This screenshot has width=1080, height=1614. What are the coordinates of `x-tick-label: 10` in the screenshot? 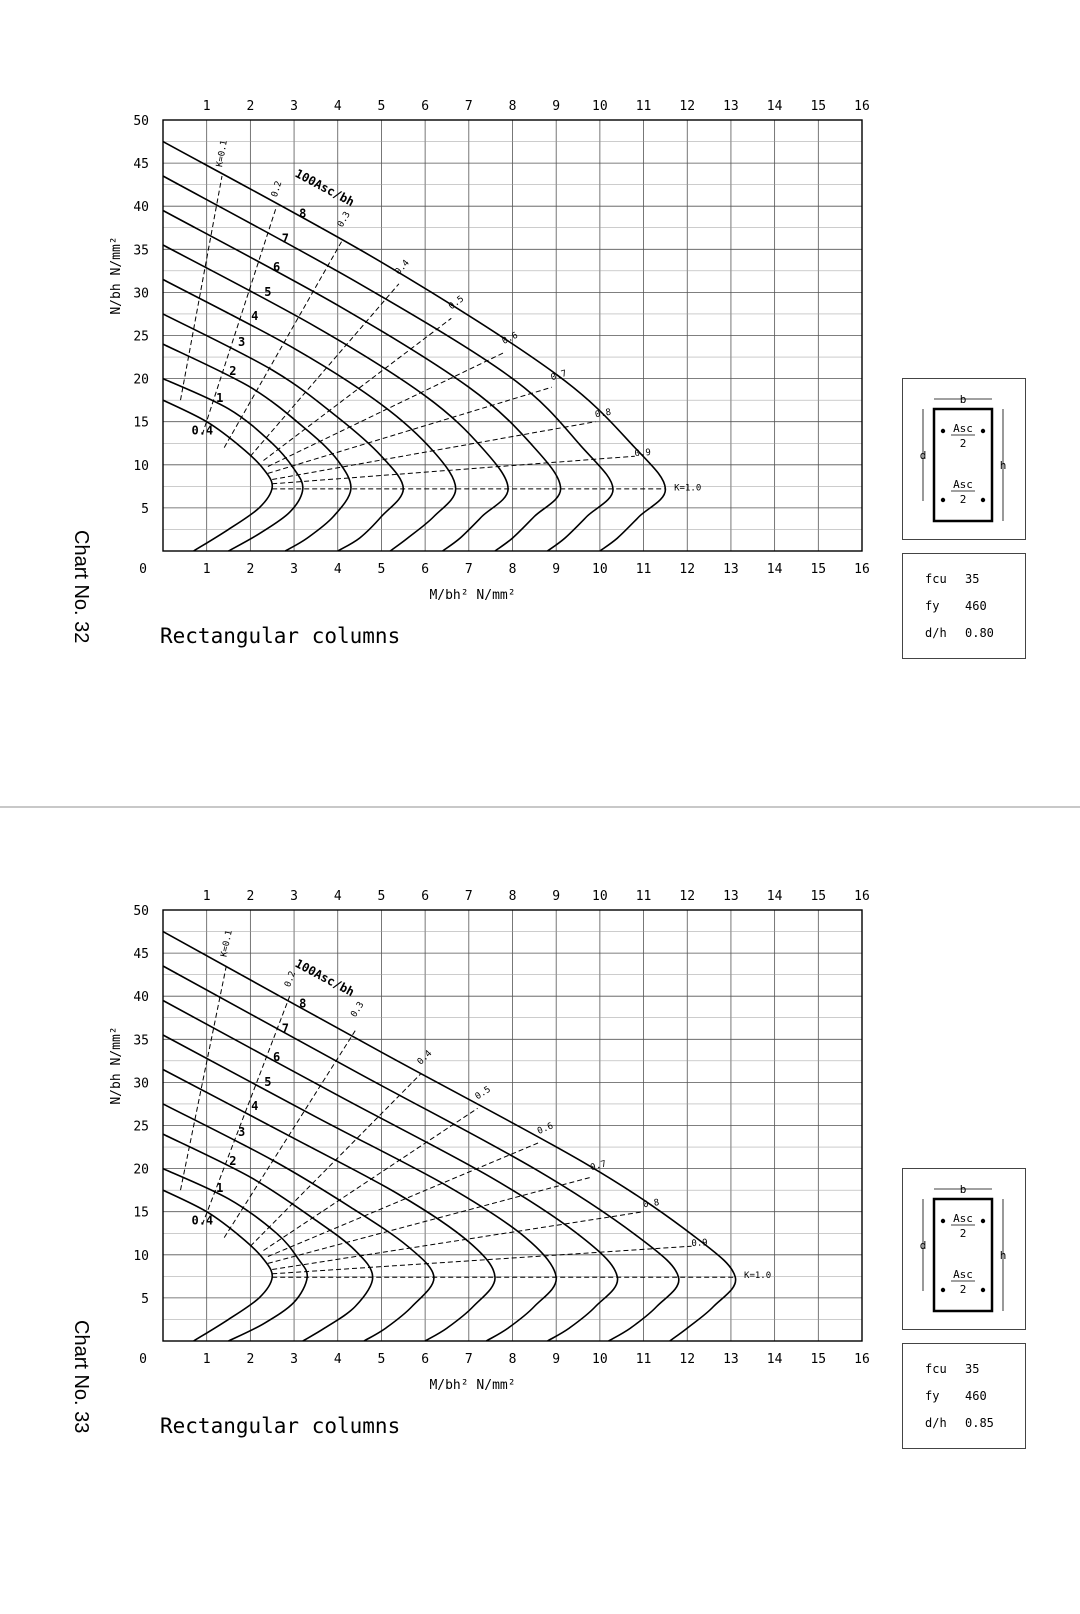 It's located at (600, 569).